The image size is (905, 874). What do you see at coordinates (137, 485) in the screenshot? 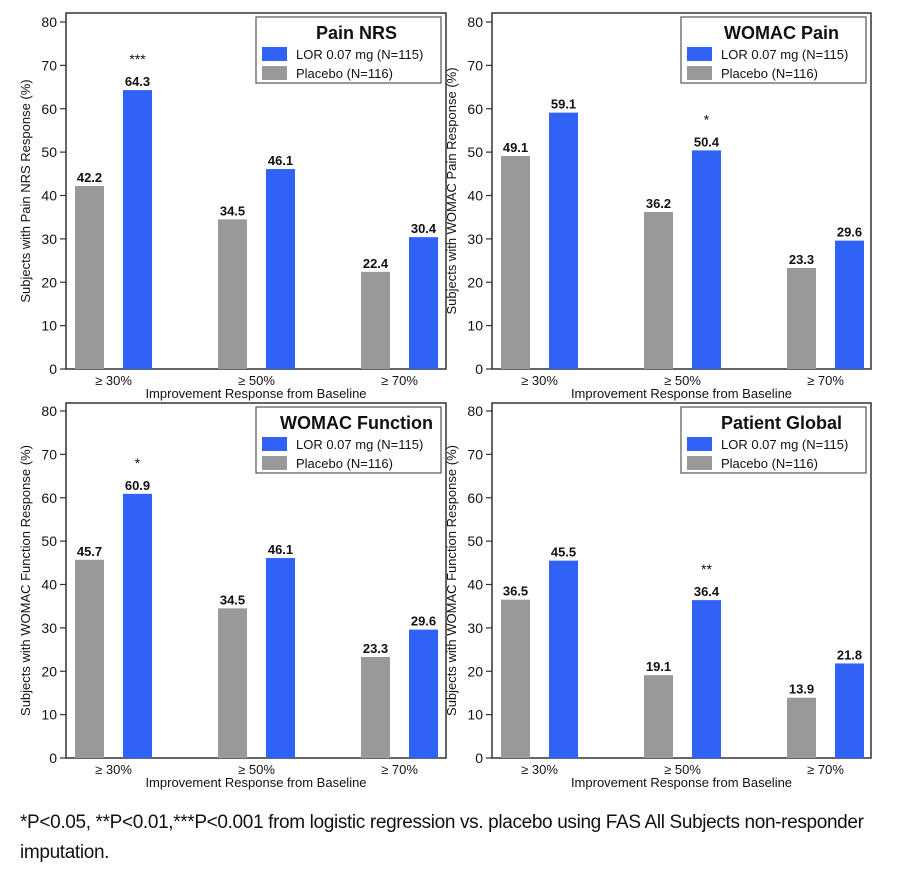
I see `data-label: 60.9` at bounding box center [137, 485].